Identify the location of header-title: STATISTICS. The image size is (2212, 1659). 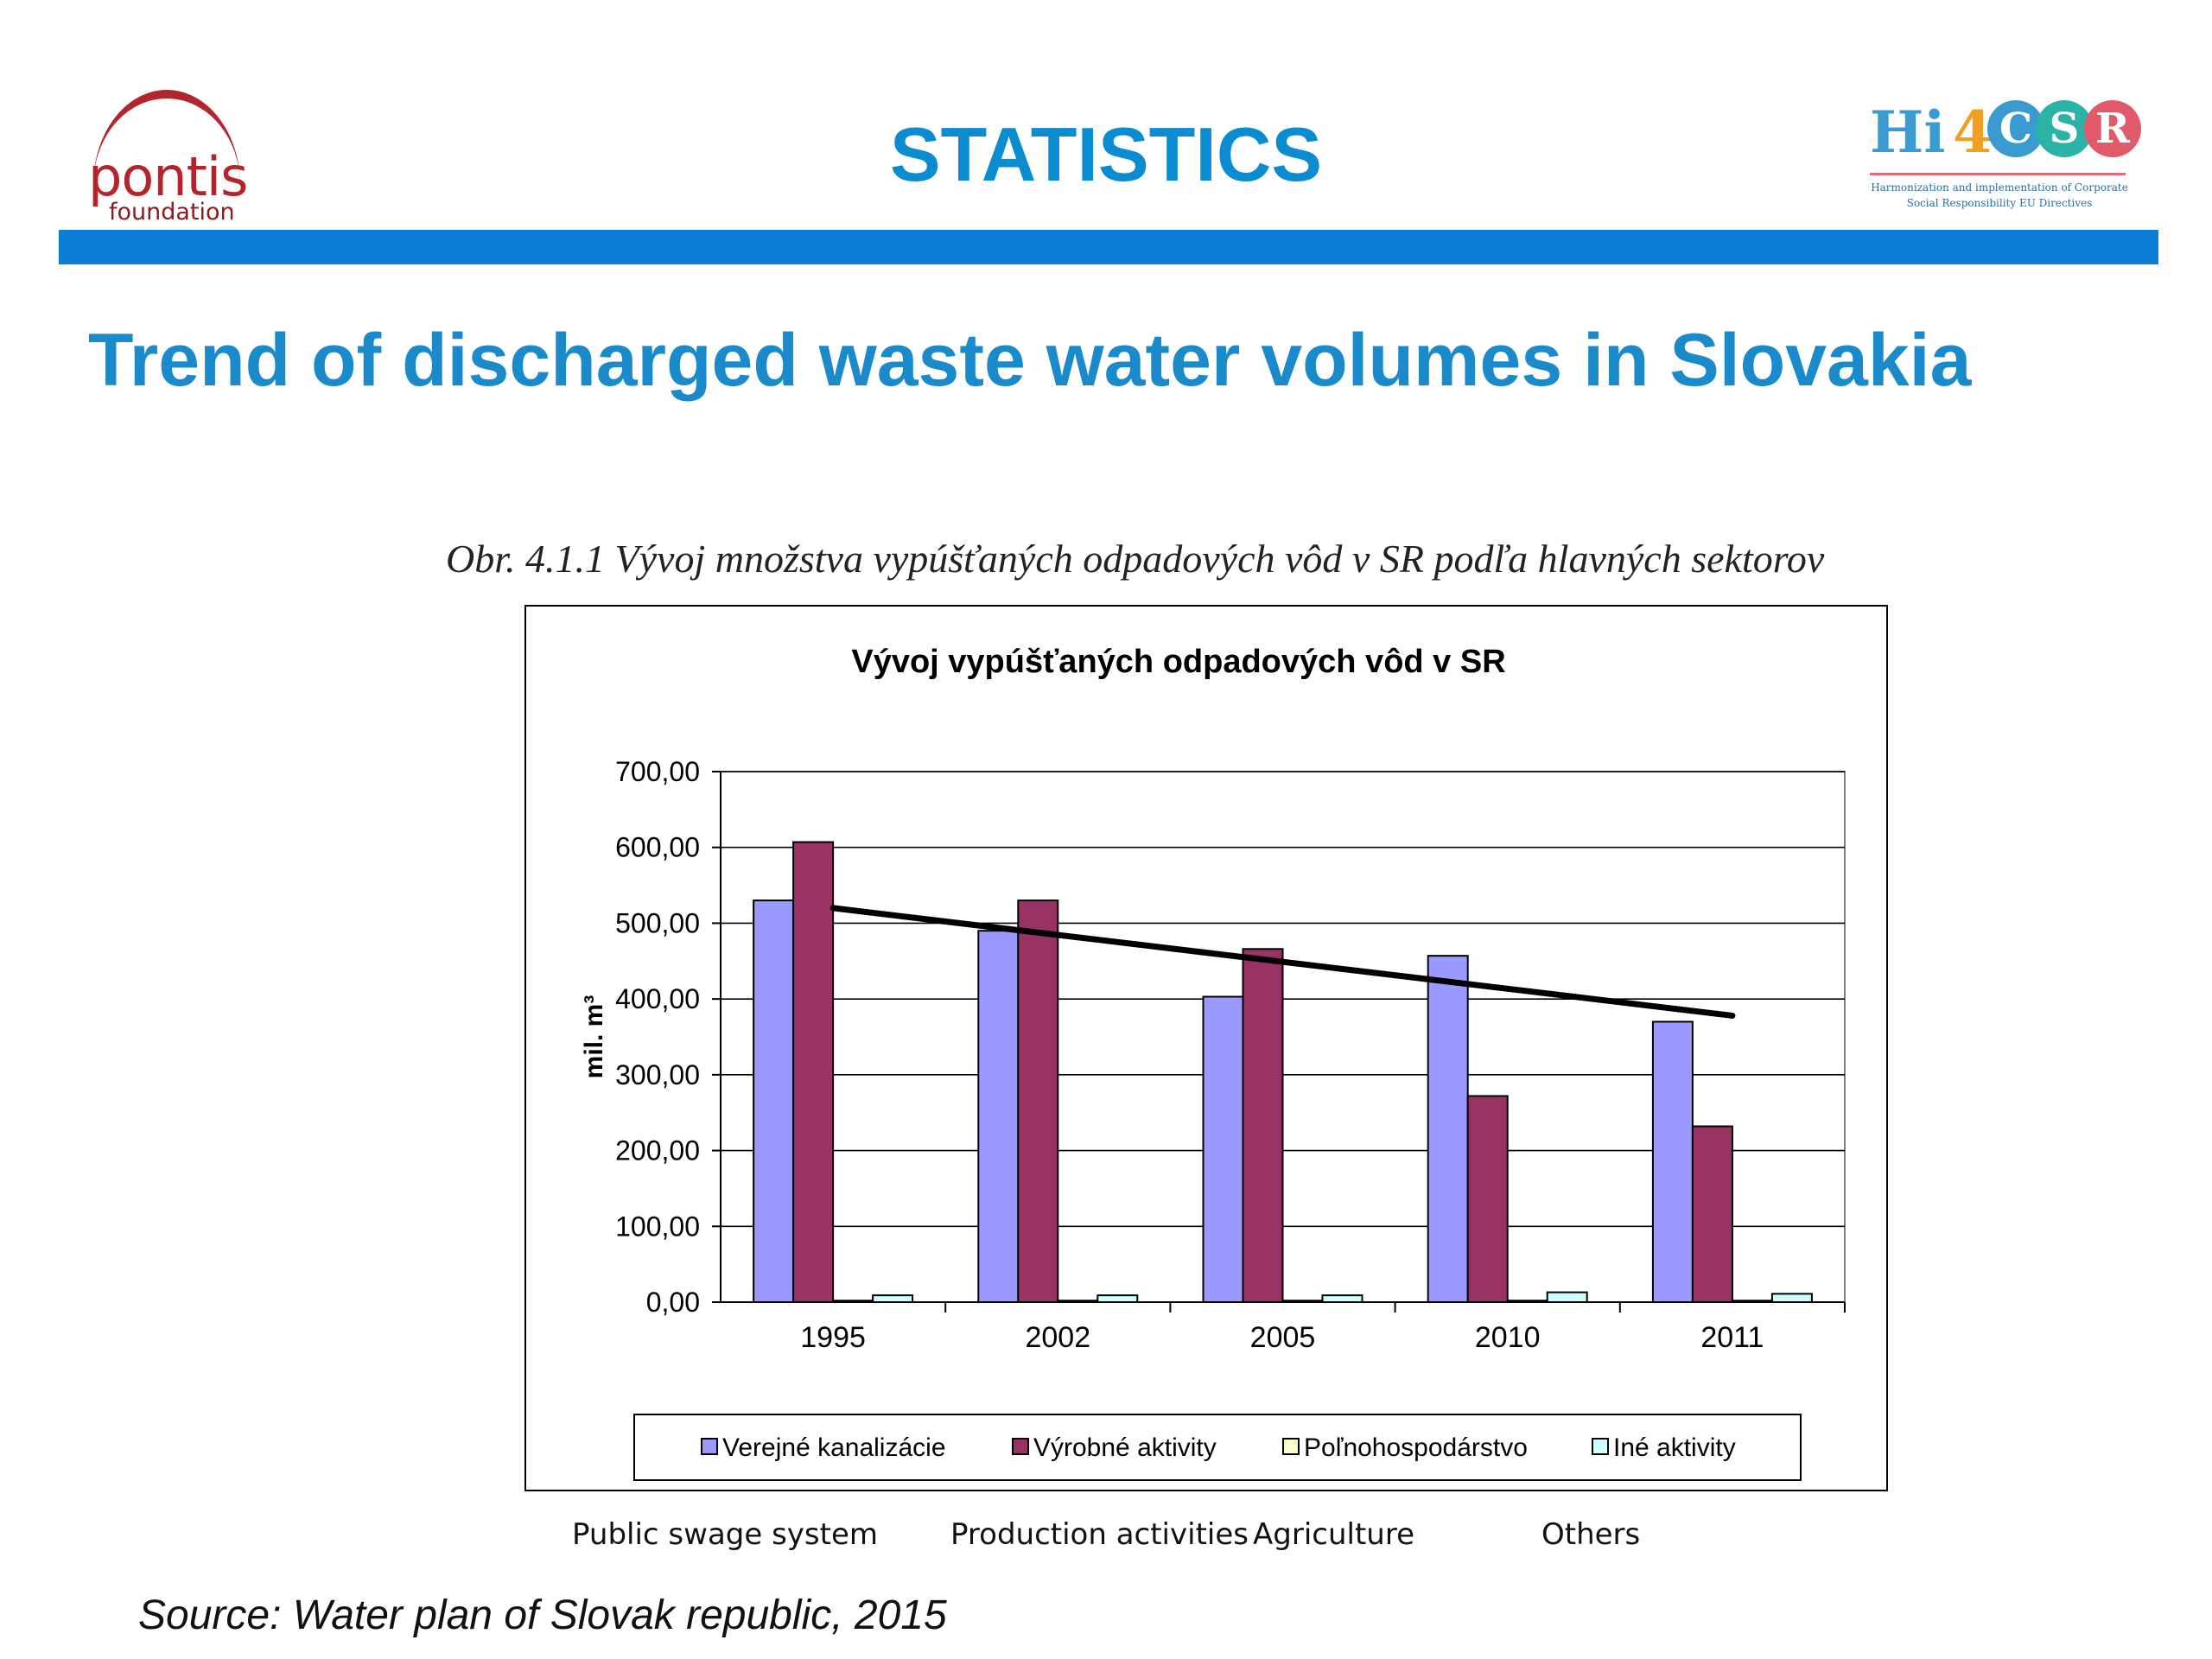
(1106, 154).